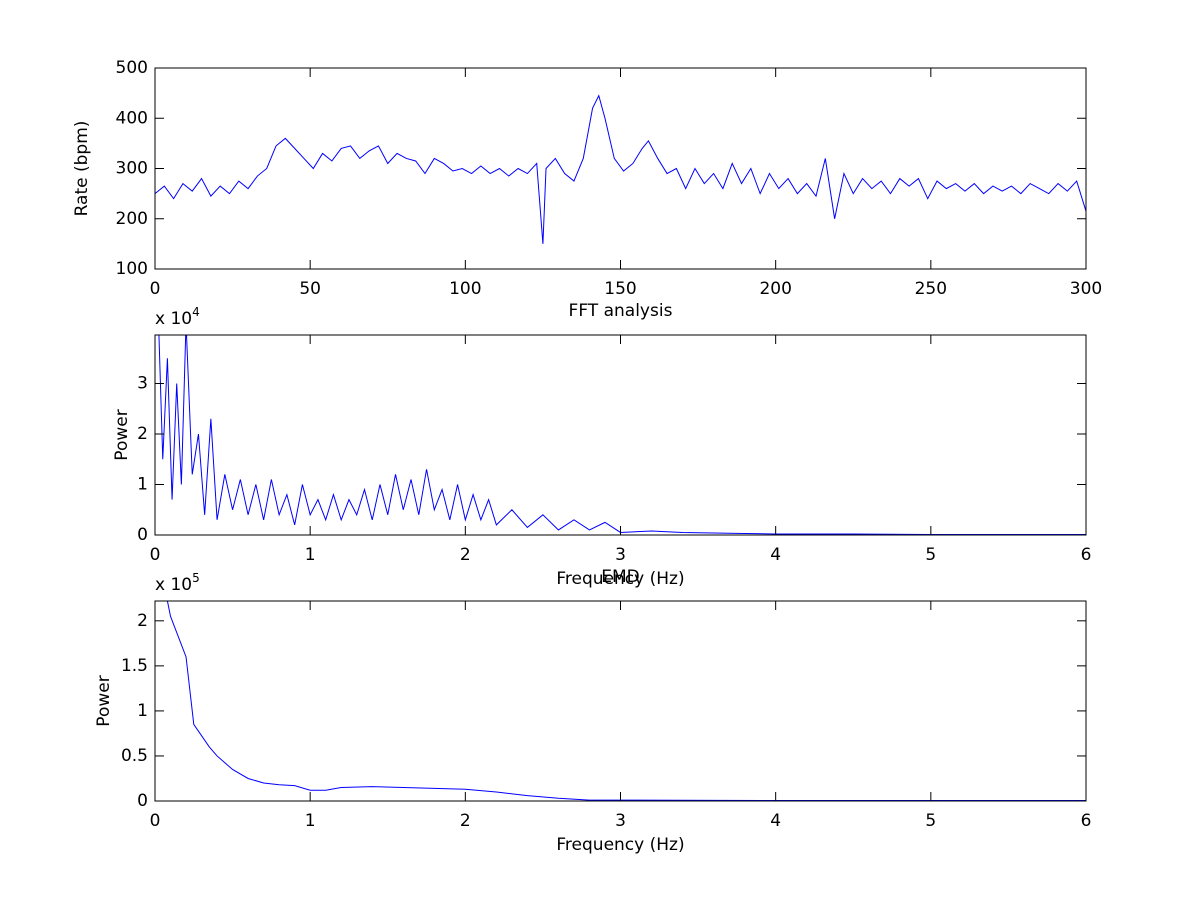 The image size is (1200, 900). Describe the element at coordinates (82, 169) in the screenshot. I see `y-axis-label: Rate (bpm)` at that location.